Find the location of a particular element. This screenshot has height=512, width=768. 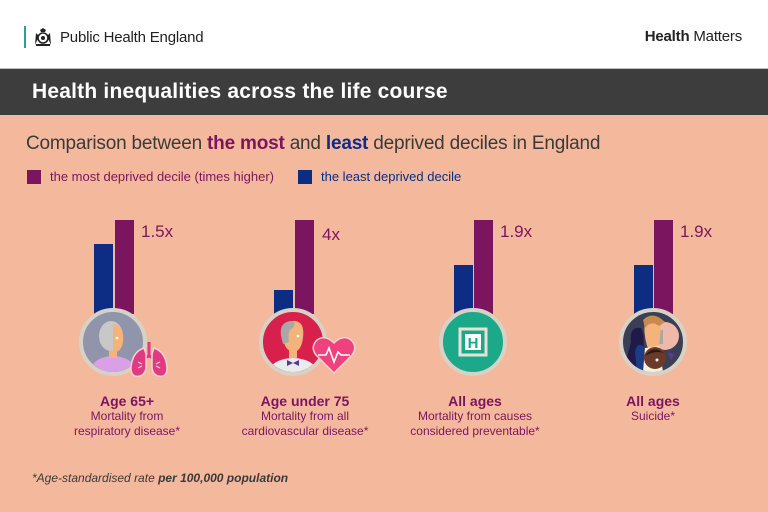

ratio-label-4: 1.9x is located at coordinates (696, 231).